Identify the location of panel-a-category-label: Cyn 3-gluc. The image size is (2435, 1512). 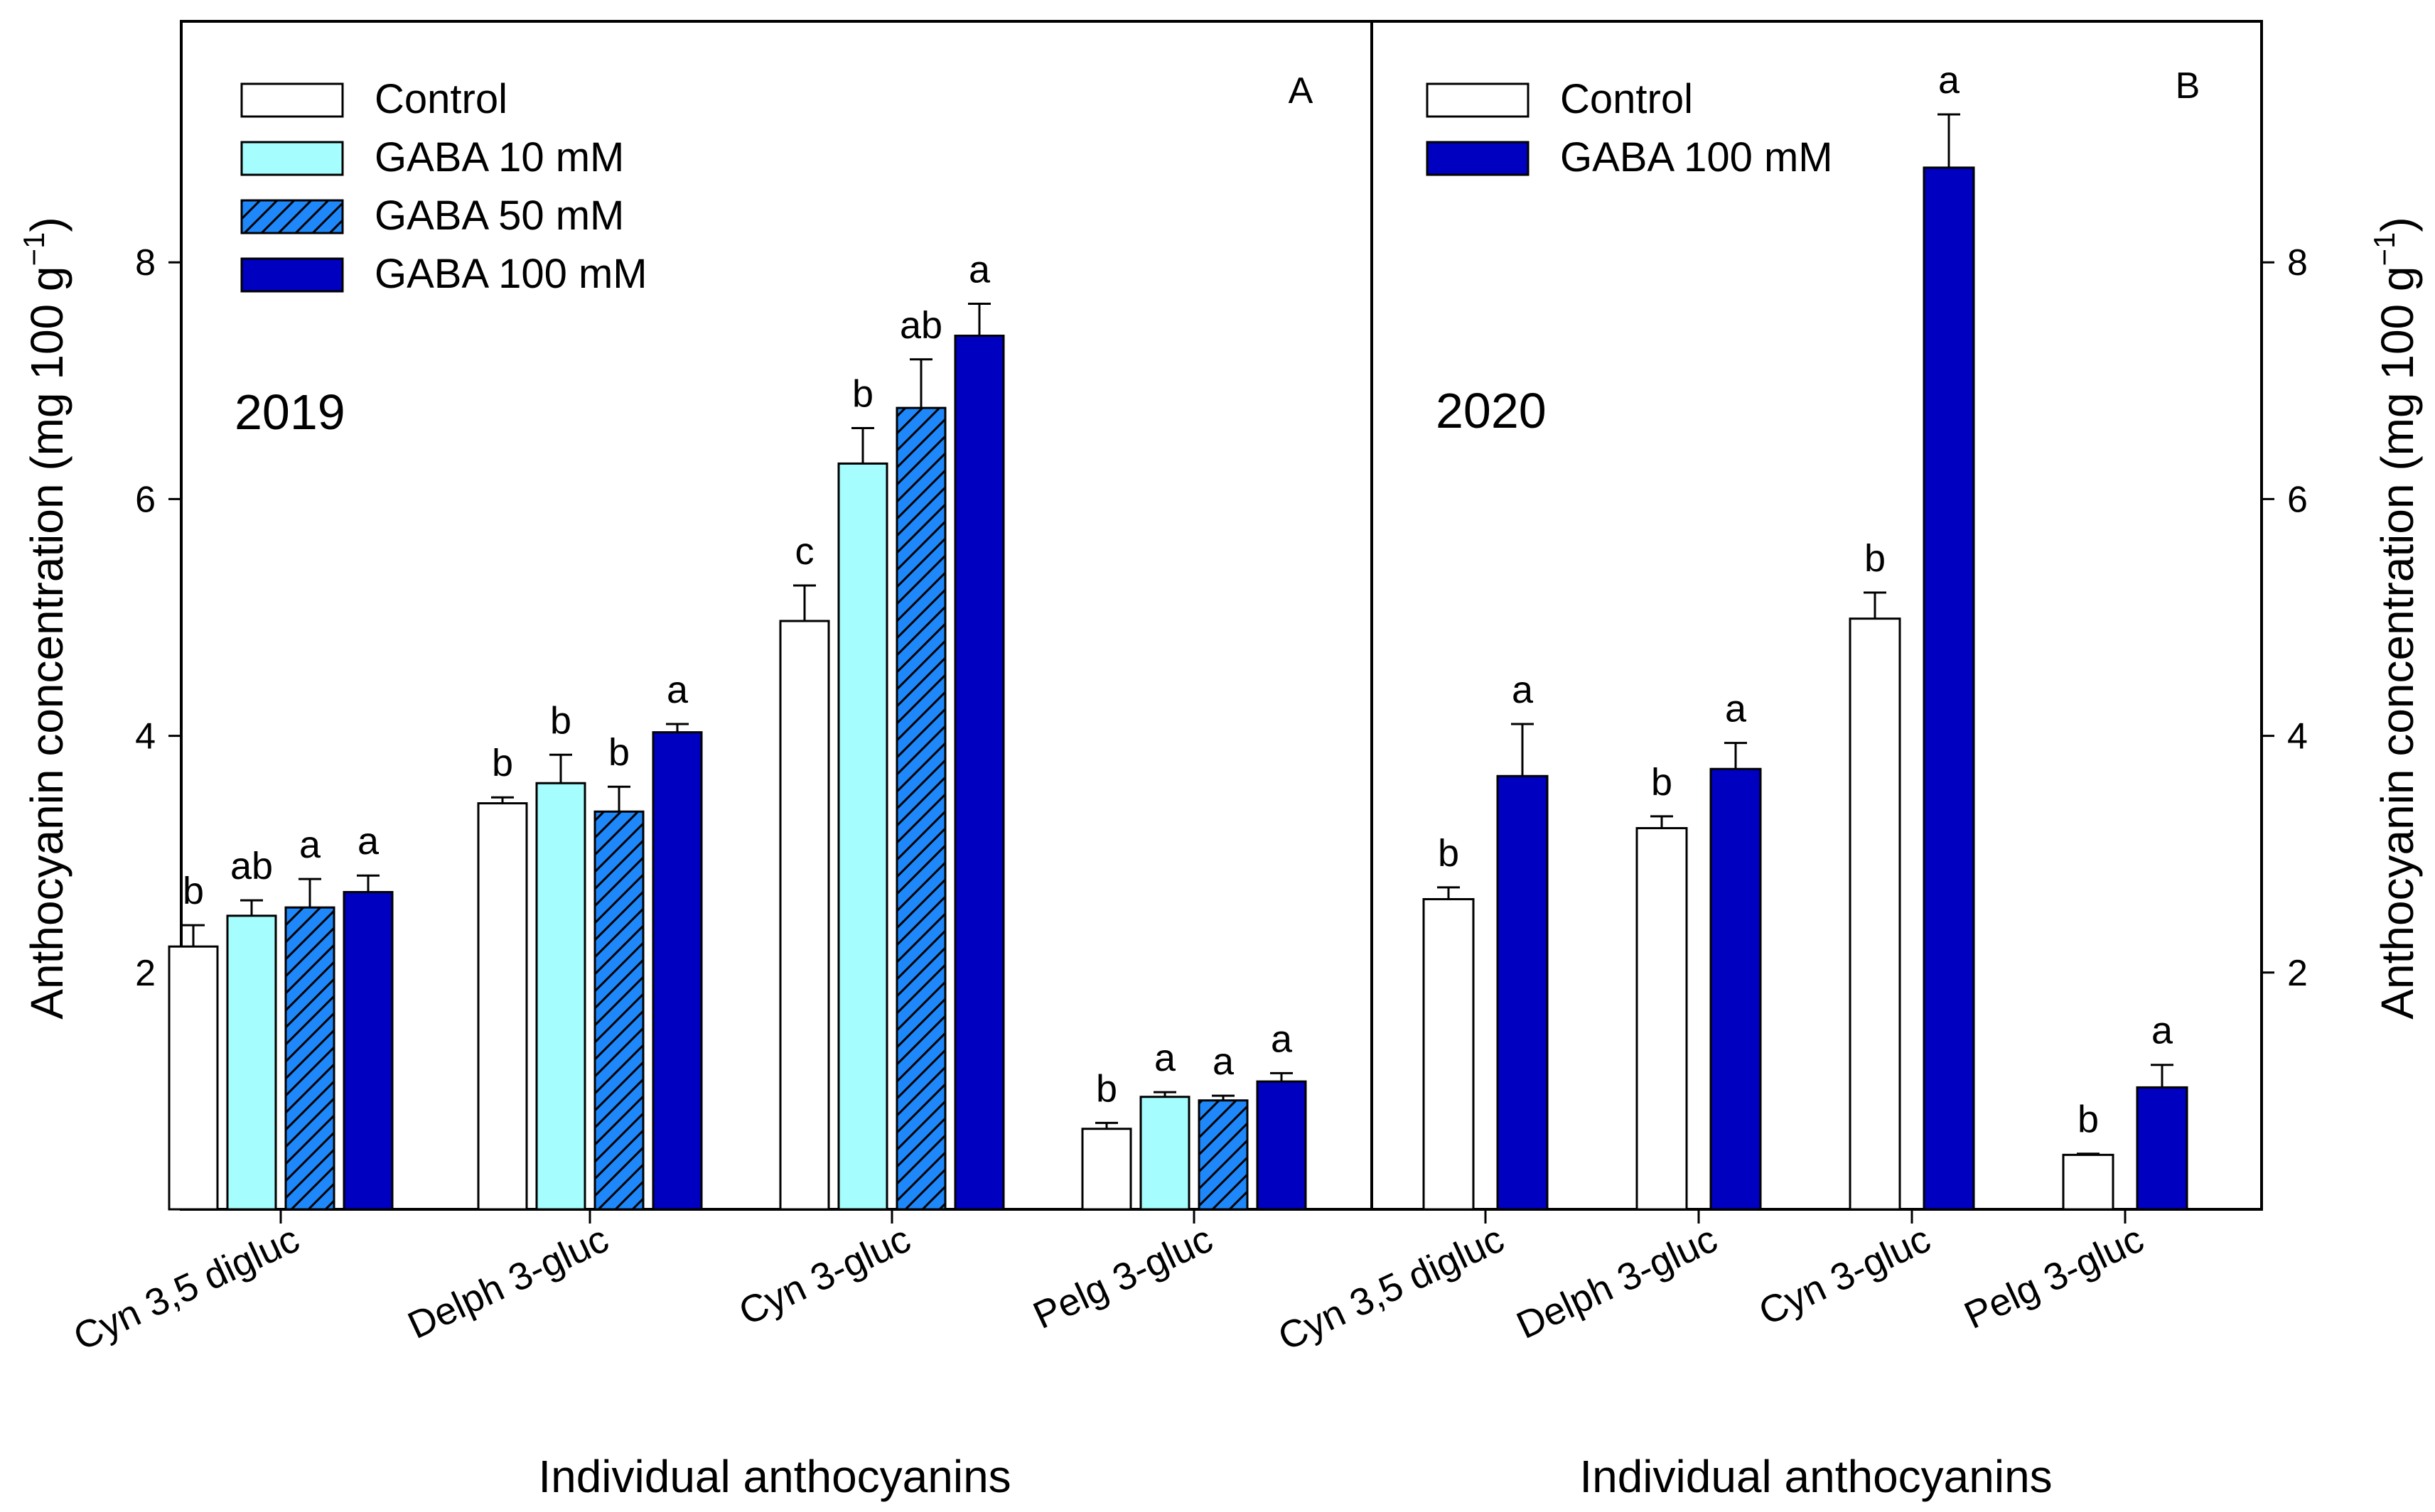
(825, 1275).